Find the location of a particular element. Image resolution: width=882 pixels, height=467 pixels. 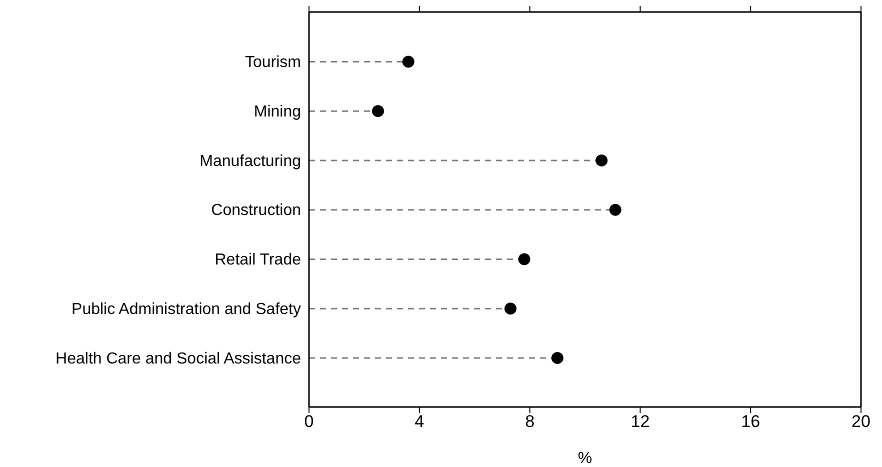

y-tick-label: Manufacturing is located at coordinates (250, 161).